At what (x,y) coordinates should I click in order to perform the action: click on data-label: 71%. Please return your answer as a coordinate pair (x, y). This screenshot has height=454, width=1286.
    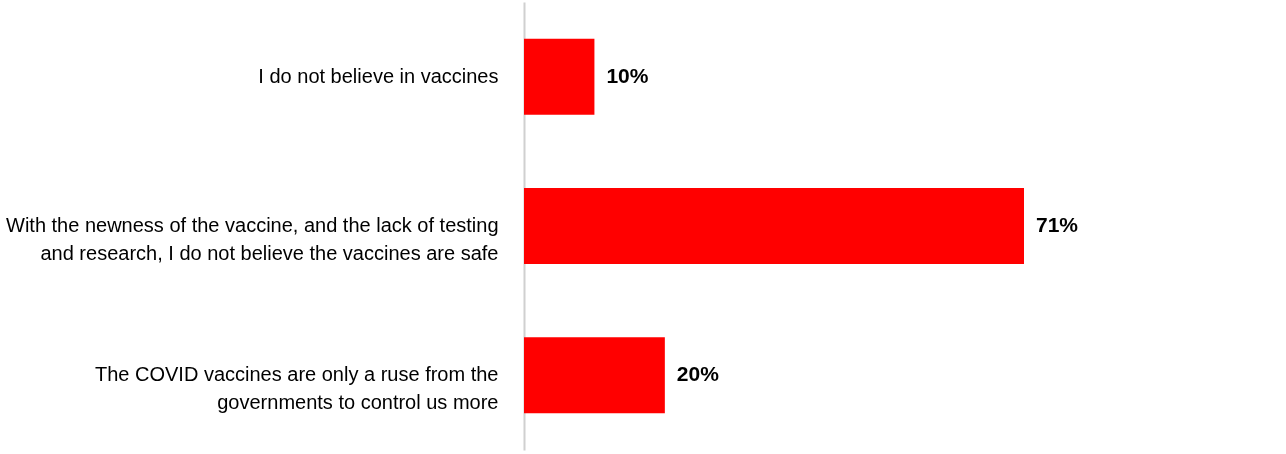
    Looking at the image, I should click on (1057, 224).